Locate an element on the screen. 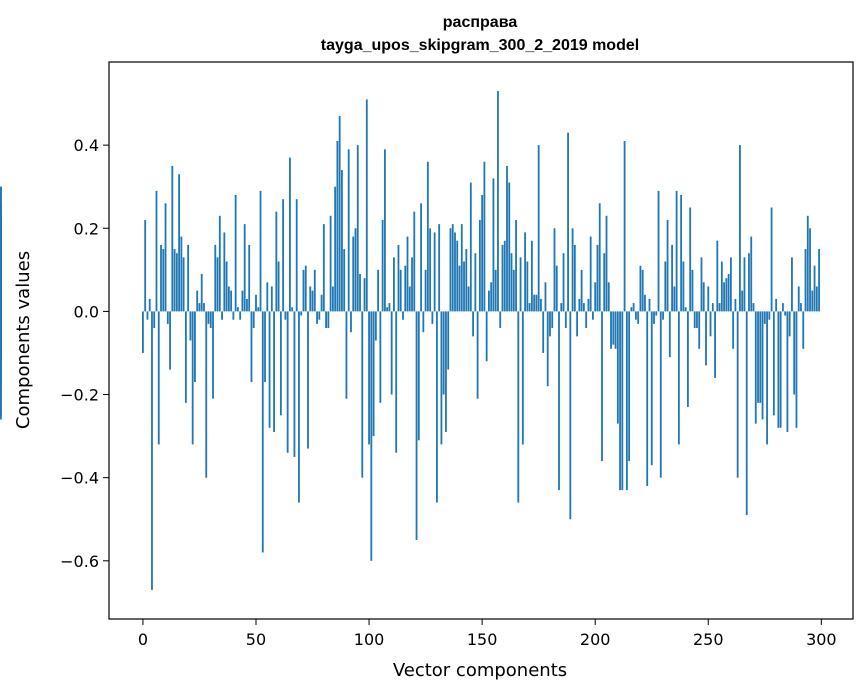 This screenshot has height=696, width=867. x-tick-label: 300 is located at coordinates (821, 639).